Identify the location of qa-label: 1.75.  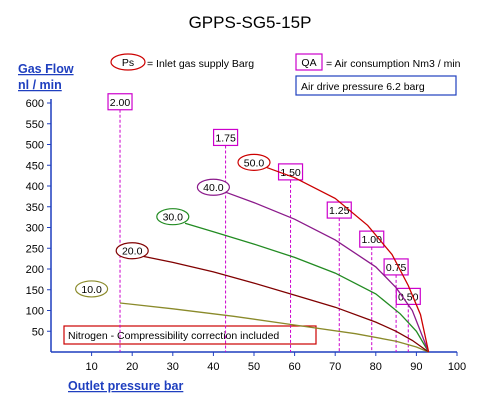
(225, 138).